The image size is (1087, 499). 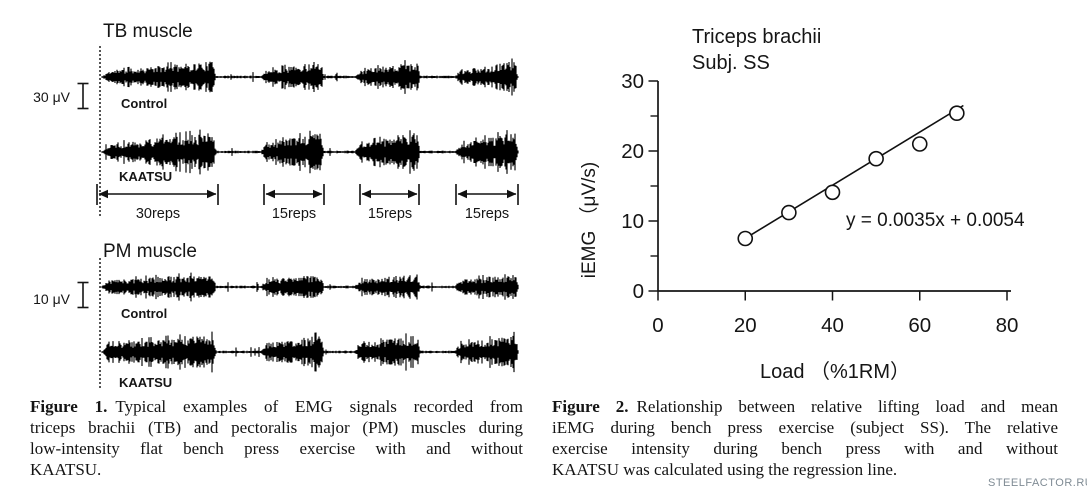 What do you see at coordinates (66, 469) in the screenshot?
I see `figure1-caption-line: KAATSU.` at bounding box center [66, 469].